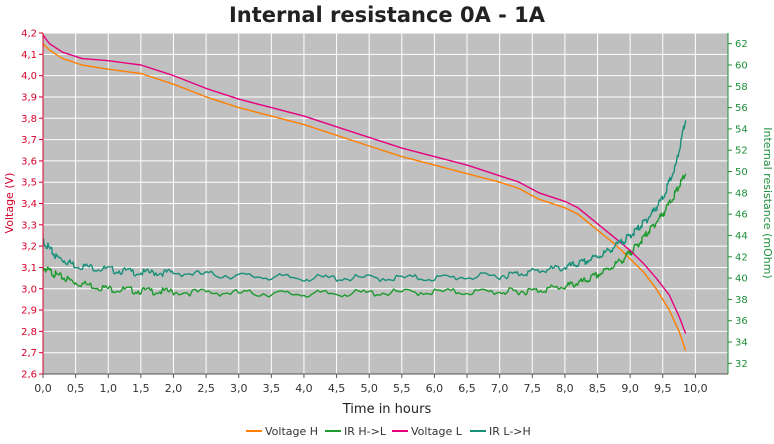  What do you see at coordinates (29, 55) in the screenshot?
I see `tick-label-left: 4,1` at bounding box center [29, 55].